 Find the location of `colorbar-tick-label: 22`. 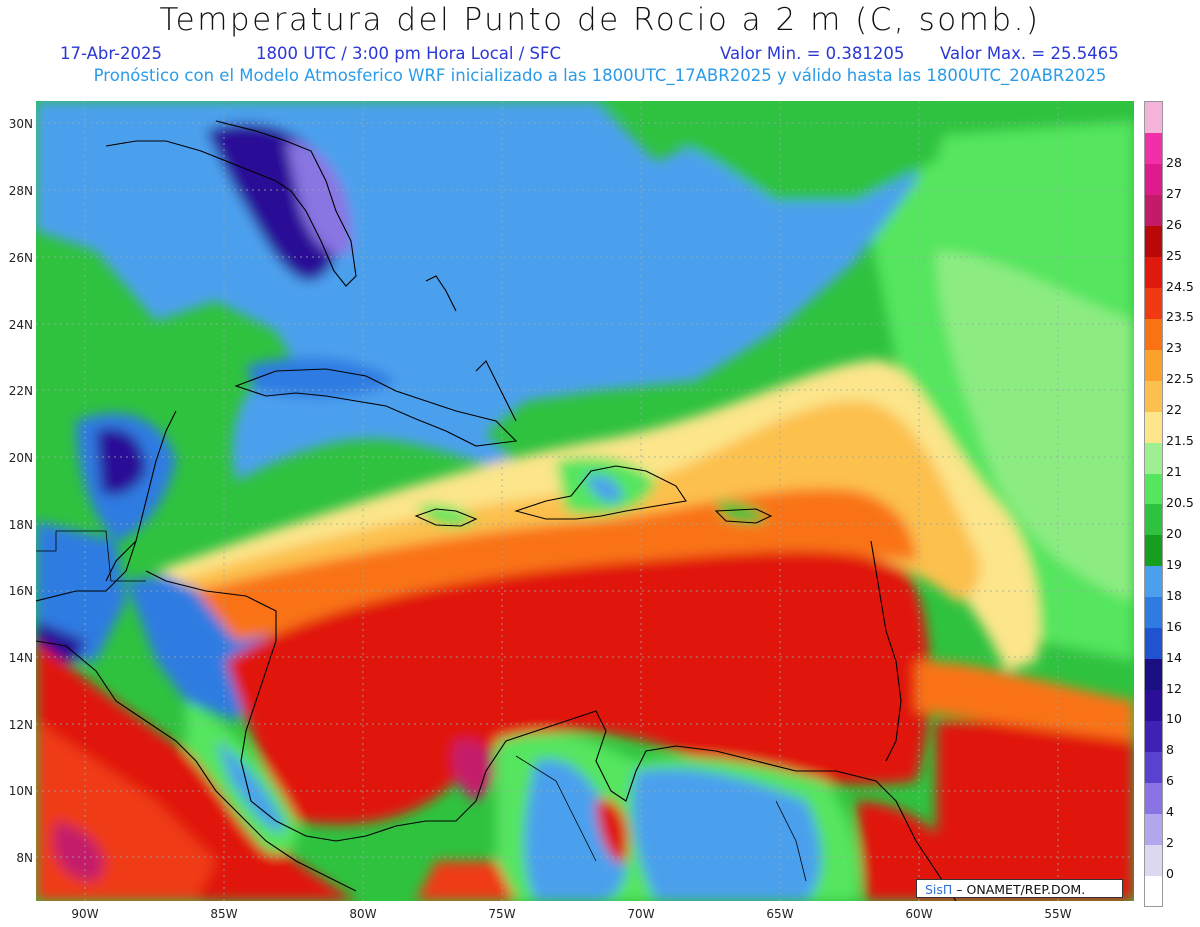

colorbar-tick-label: 22 is located at coordinates (1174, 410).